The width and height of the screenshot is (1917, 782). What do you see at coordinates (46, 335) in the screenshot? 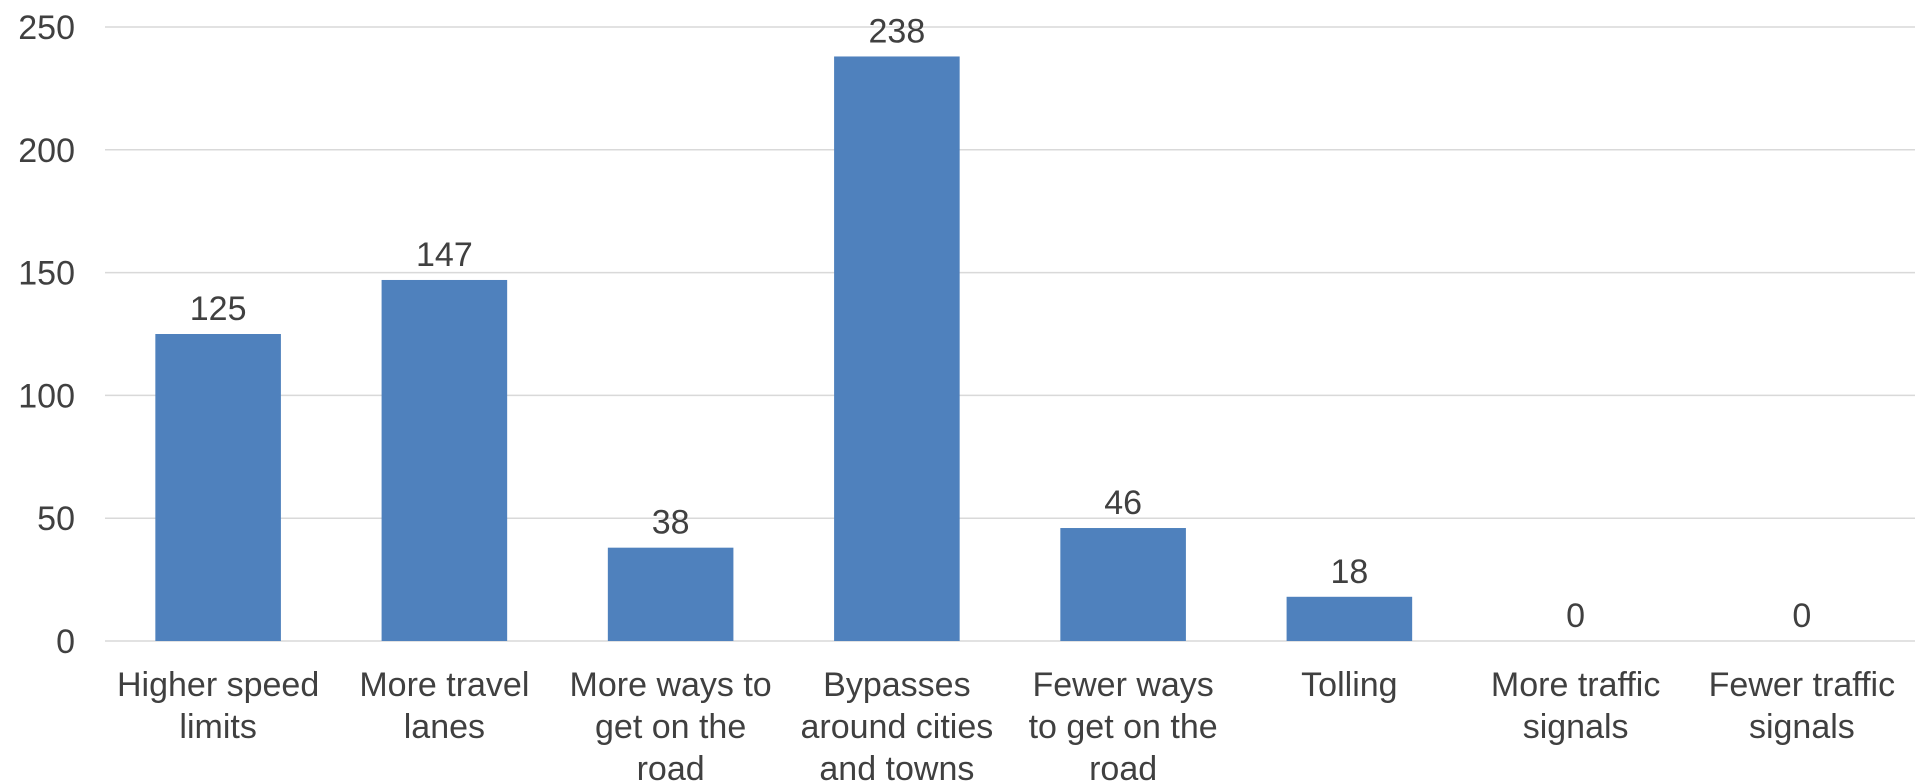
I see `y-axis-tick-labels: 0 50 100 150 200 250` at bounding box center [46, 335].